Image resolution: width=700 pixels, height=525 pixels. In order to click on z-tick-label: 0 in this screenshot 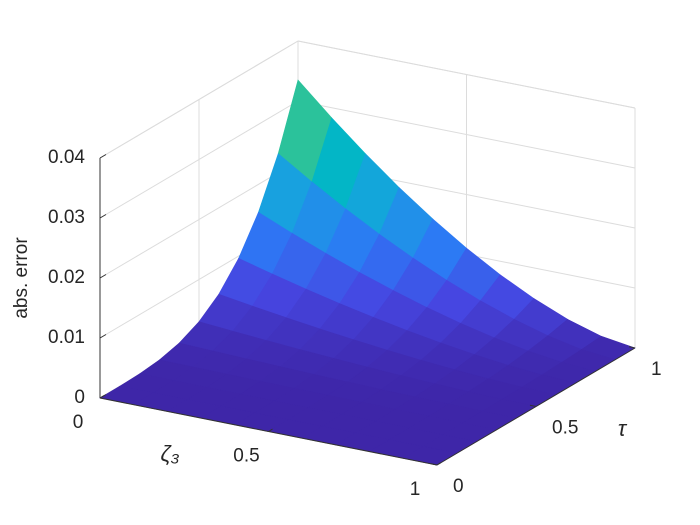, I will do `click(79, 397)`.